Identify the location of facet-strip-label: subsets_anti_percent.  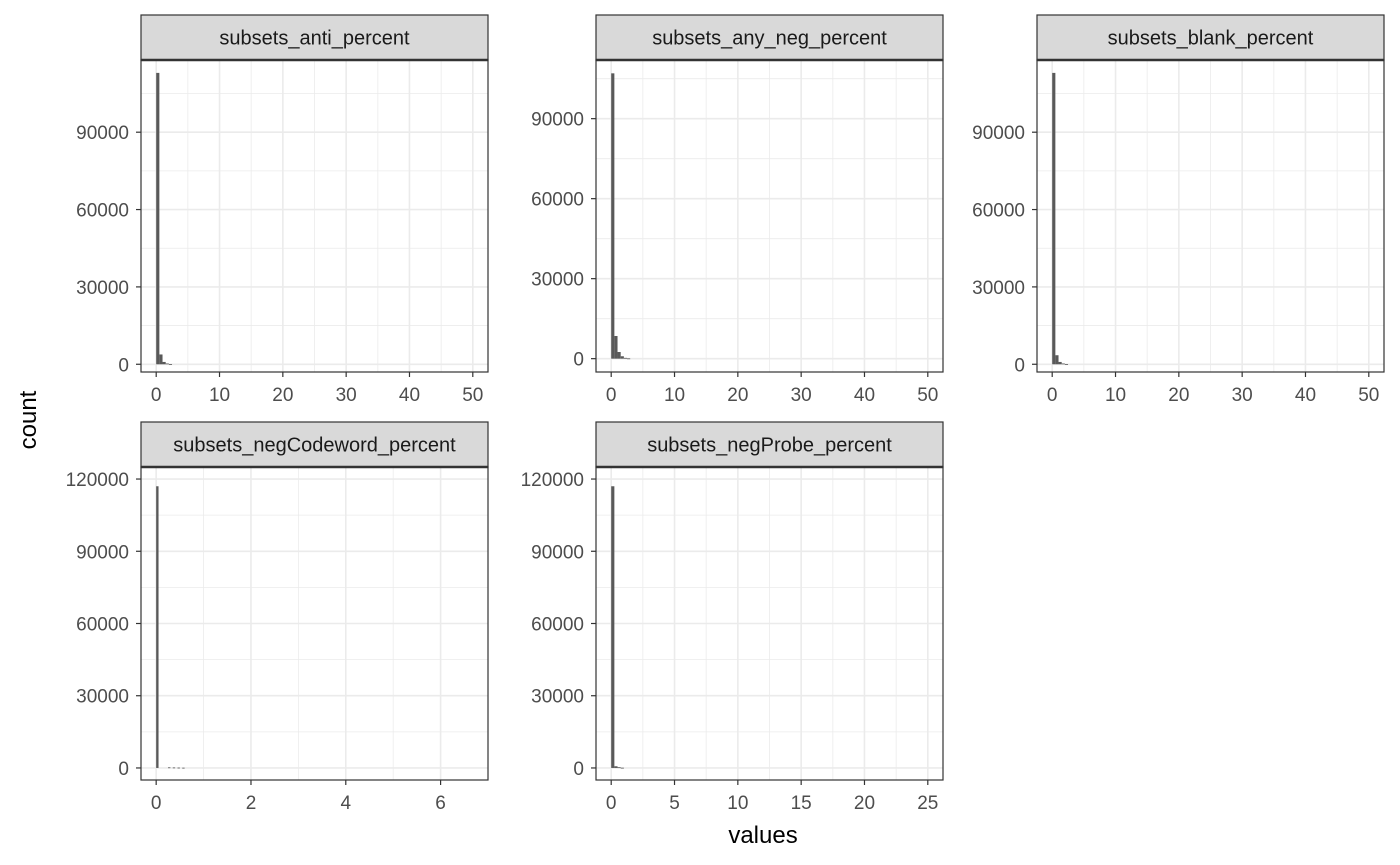
(314, 39).